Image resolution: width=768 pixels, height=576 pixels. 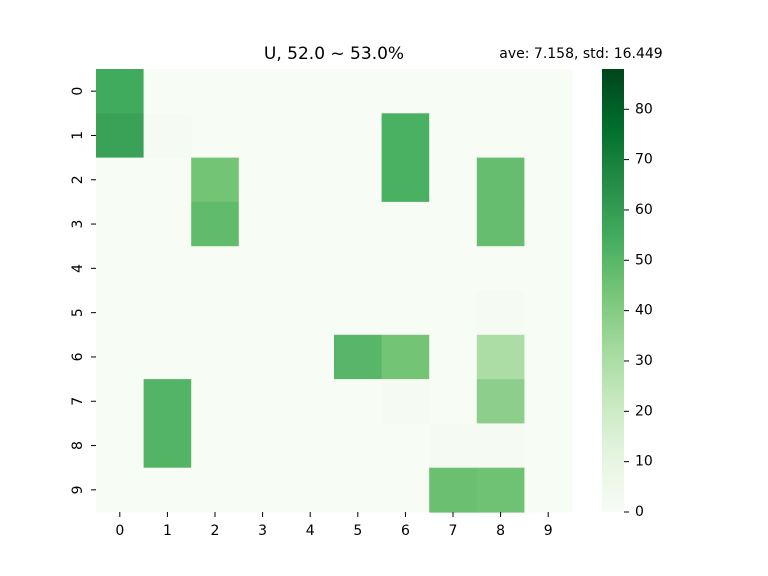 I want to click on y-tick-label-4: 4, so click(x=78, y=268).